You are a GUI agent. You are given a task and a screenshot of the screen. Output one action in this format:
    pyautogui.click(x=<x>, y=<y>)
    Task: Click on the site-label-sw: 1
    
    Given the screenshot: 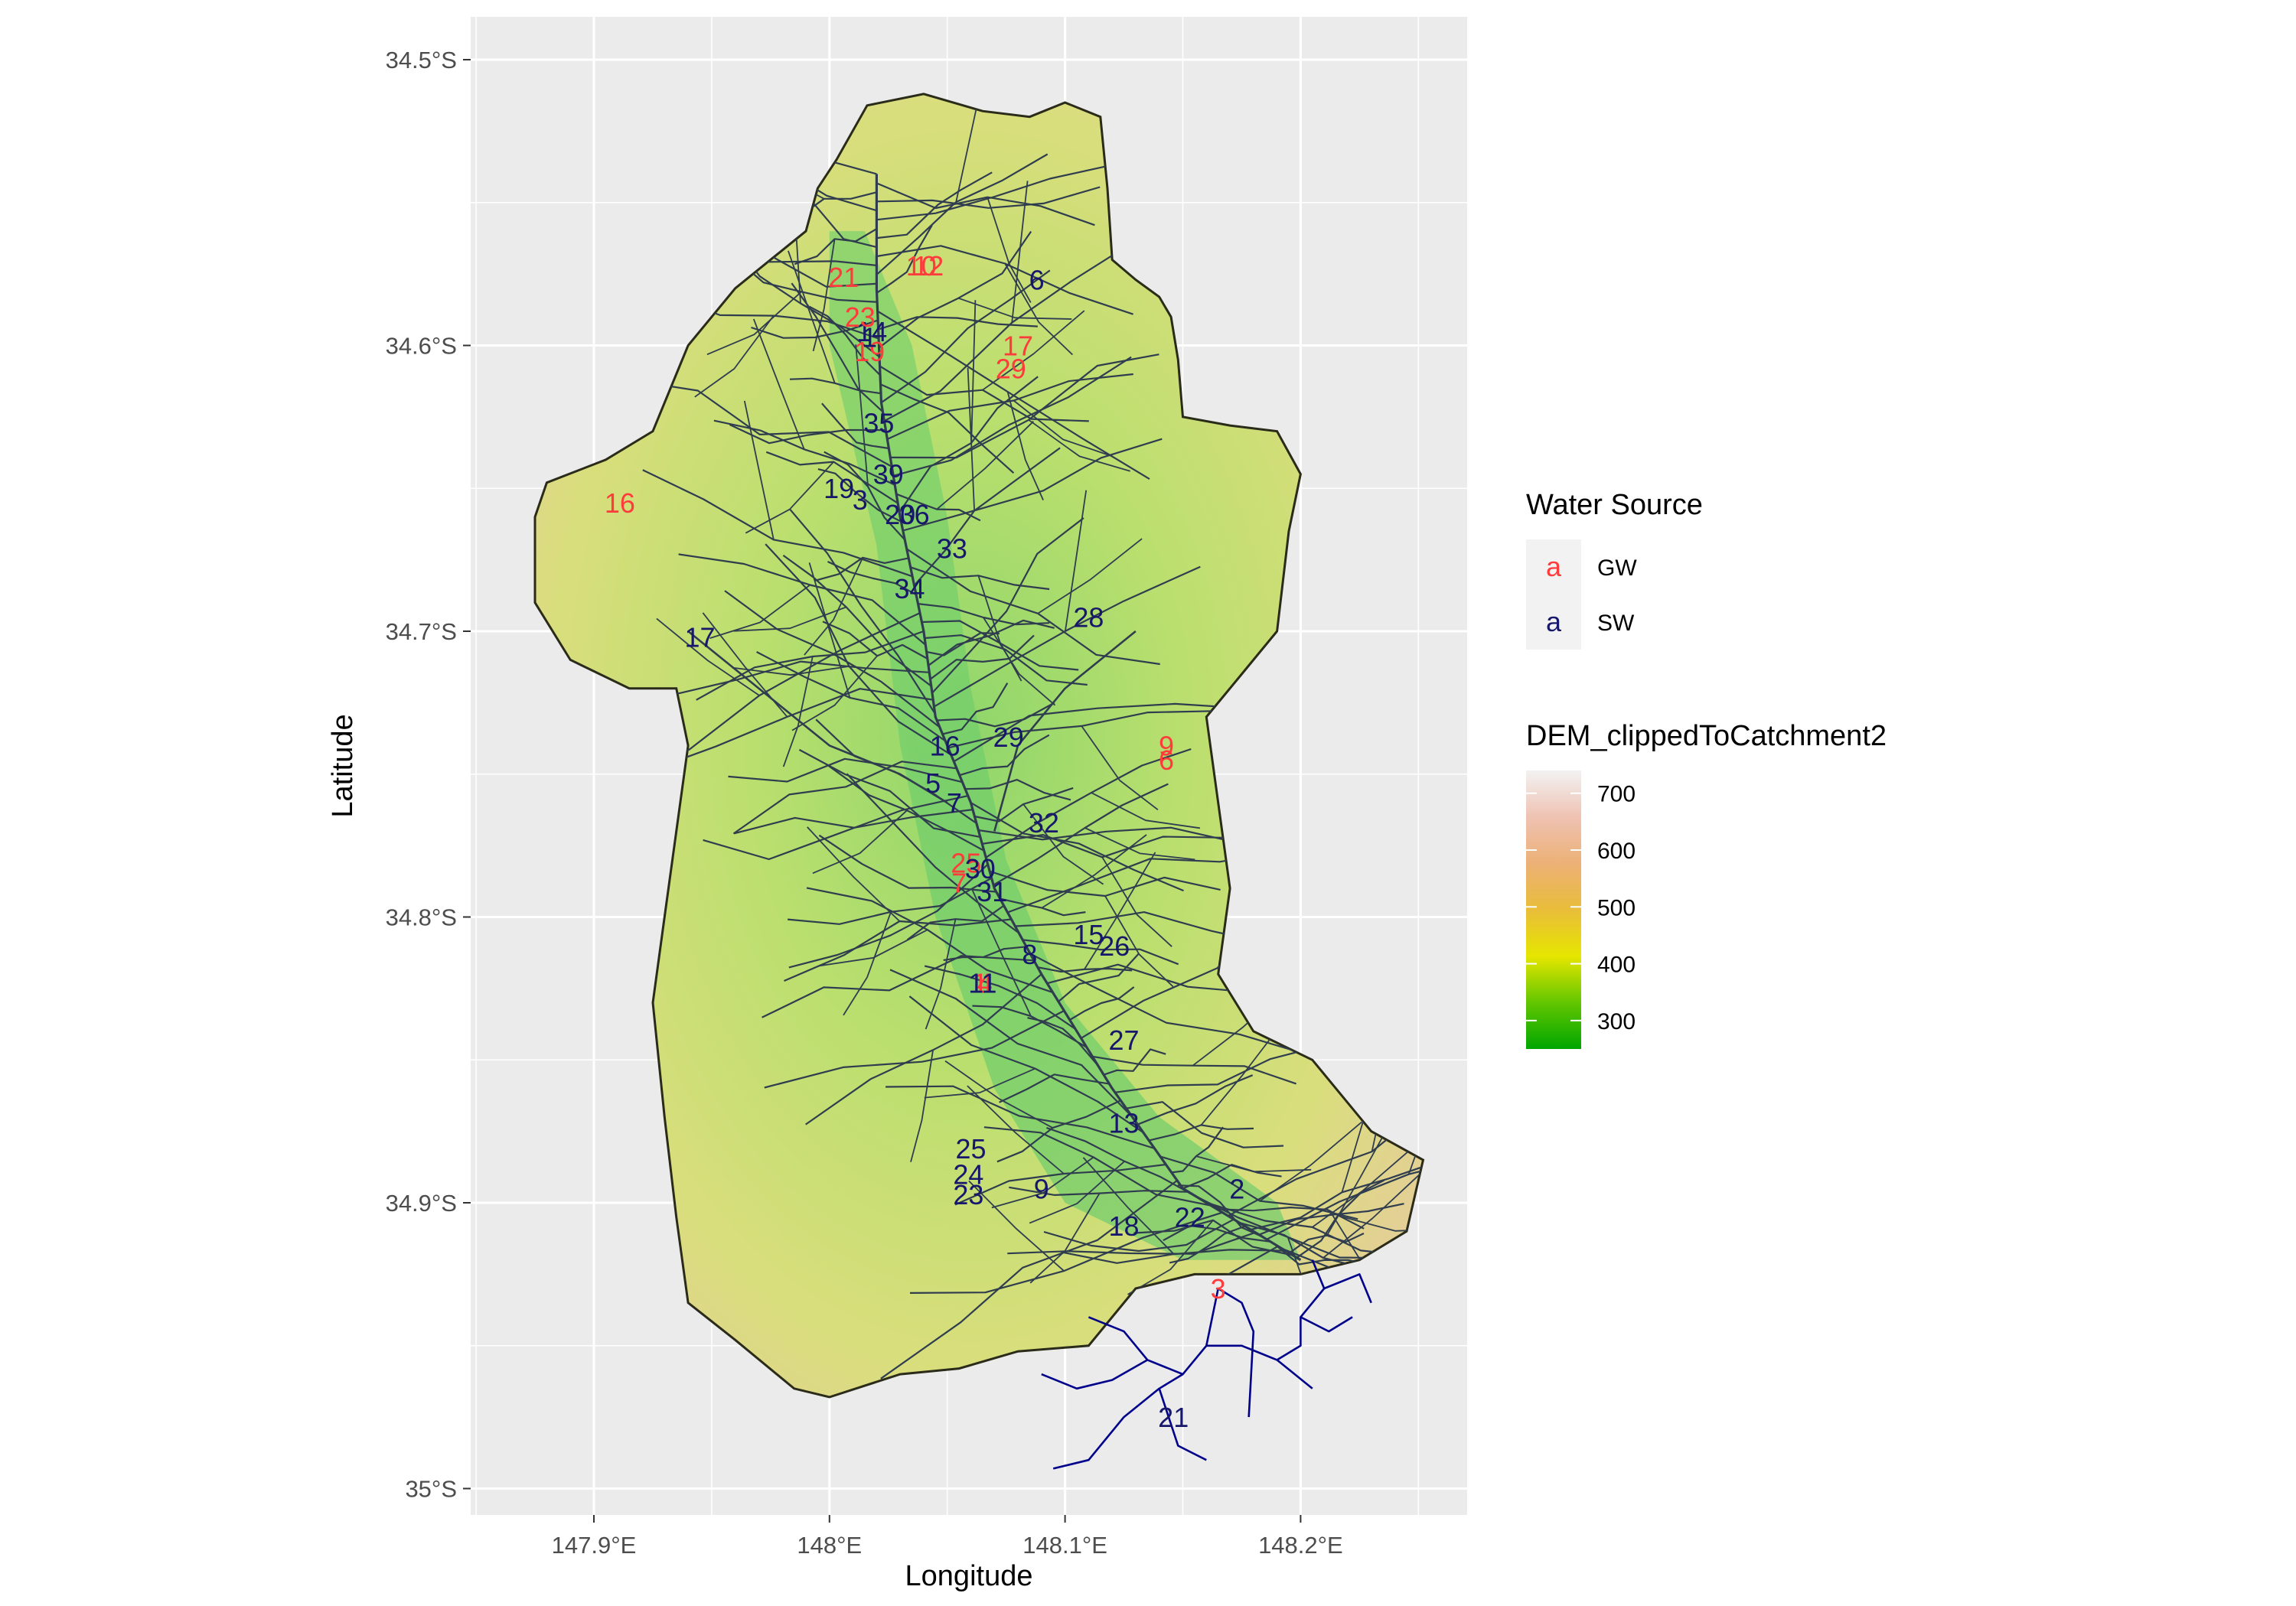 What is the action you would take?
    pyautogui.click(x=869, y=337)
    